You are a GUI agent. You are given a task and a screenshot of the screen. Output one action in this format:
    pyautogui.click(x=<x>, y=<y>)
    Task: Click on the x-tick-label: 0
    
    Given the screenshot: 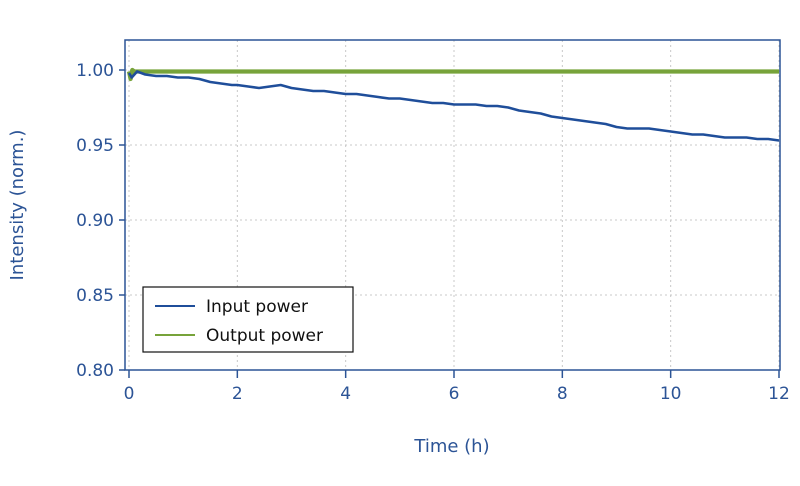 What is the action you would take?
    pyautogui.click(x=129, y=394)
    